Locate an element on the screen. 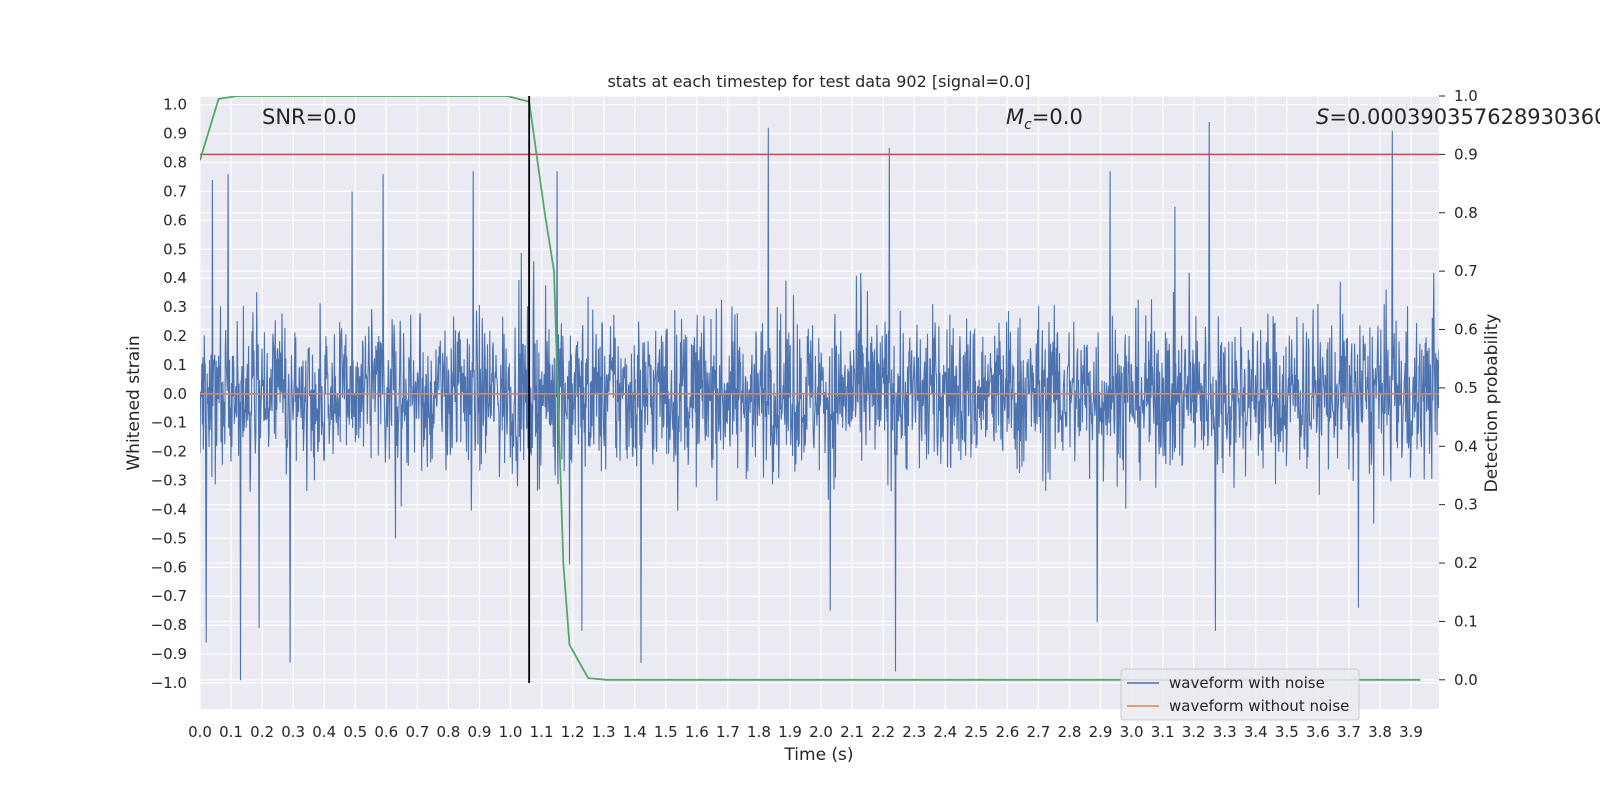 This screenshot has width=1600, height=800. x-tick-label: 2.3 is located at coordinates (914, 732).